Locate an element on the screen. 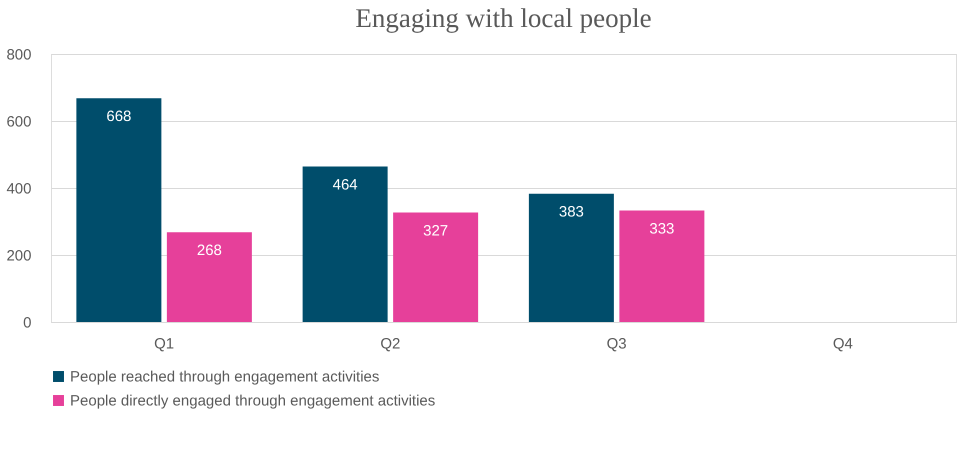 This screenshot has height=460, width=976. x-tick-label: Q4 is located at coordinates (842, 344).